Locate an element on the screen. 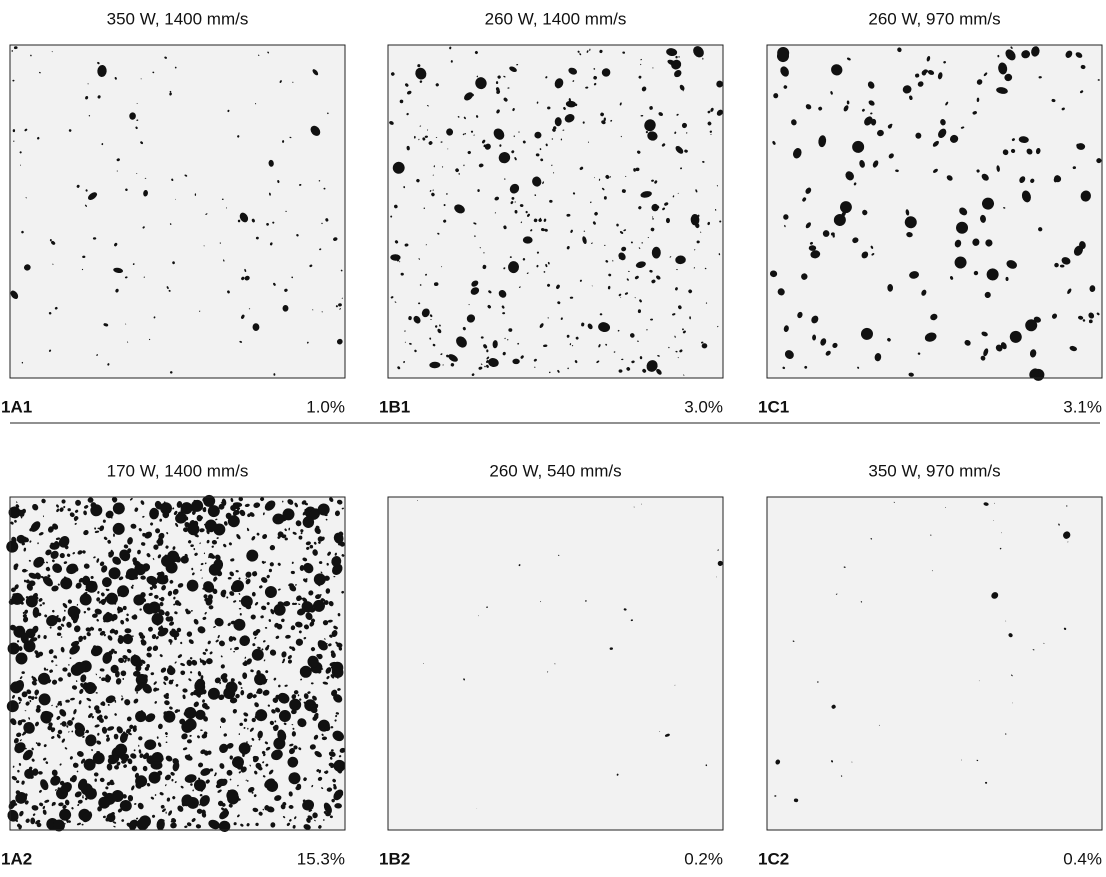 Image resolution: width=1106 pixels, height=877 pixels. sample-label: 1A2 is located at coordinates (16, 858).